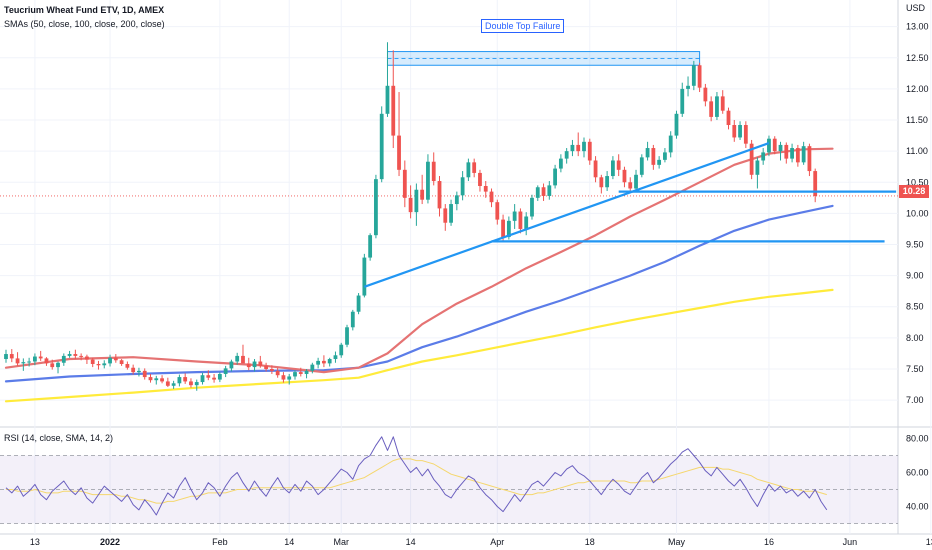  I want to click on rsi-line, so click(416, 476).